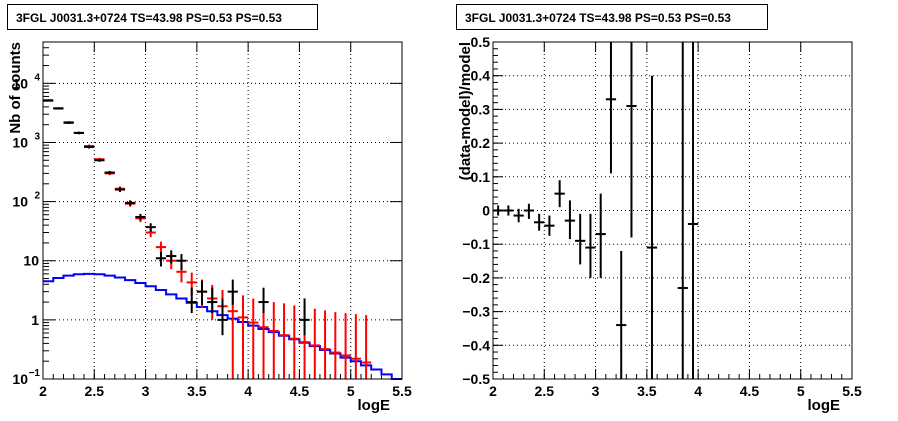 The width and height of the screenshot is (898, 421). Describe the element at coordinates (476, 379) in the screenshot. I see `y-tick-label: −0.5` at that location.